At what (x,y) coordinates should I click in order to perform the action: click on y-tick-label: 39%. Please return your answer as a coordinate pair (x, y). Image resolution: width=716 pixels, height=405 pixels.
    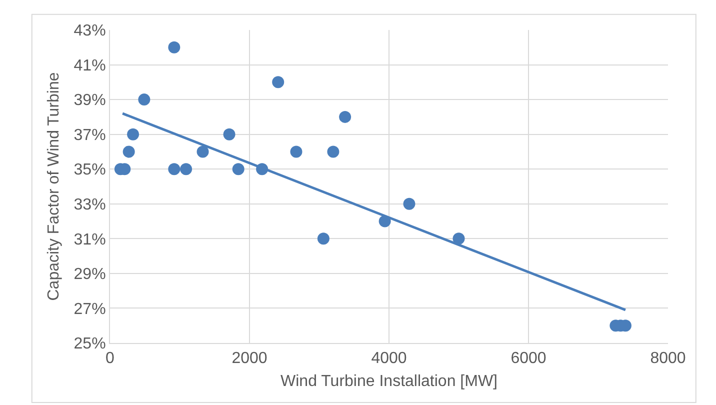
    Looking at the image, I should click on (90, 101).